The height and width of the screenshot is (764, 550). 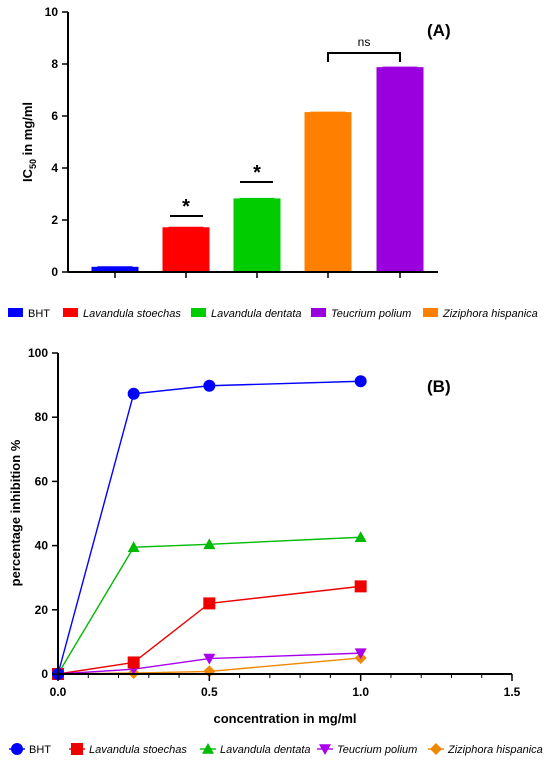 I want to click on panel-label: (A), so click(x=439, y=30).